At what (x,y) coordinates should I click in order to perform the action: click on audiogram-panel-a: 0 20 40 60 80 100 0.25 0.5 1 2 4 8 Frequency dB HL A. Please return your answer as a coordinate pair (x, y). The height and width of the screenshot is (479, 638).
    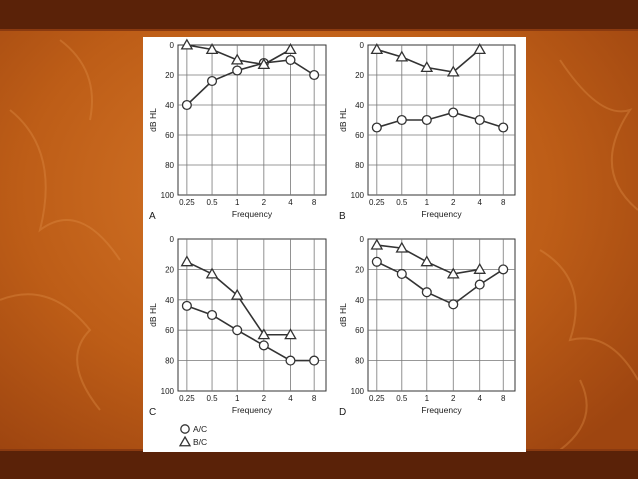
    Looking at the image, I should click on (237, 130).